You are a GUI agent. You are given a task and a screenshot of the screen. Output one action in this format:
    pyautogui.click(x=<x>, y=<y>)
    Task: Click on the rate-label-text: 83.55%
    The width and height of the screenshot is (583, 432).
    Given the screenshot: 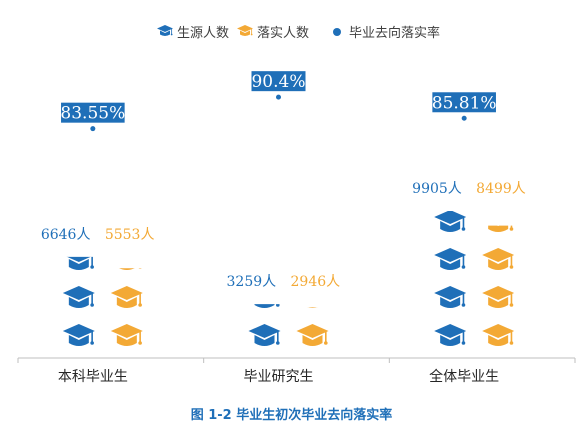 What is the action you would take?
    pyautogui.click(x=92, y=114)
    